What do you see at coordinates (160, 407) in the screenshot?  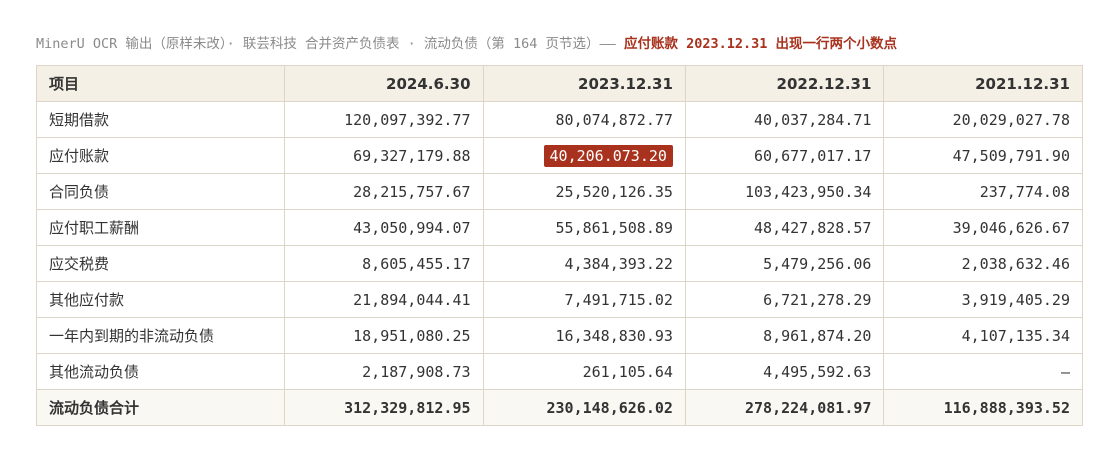 I see `cell: 流动负债合计` at bounding box center [160, 407].